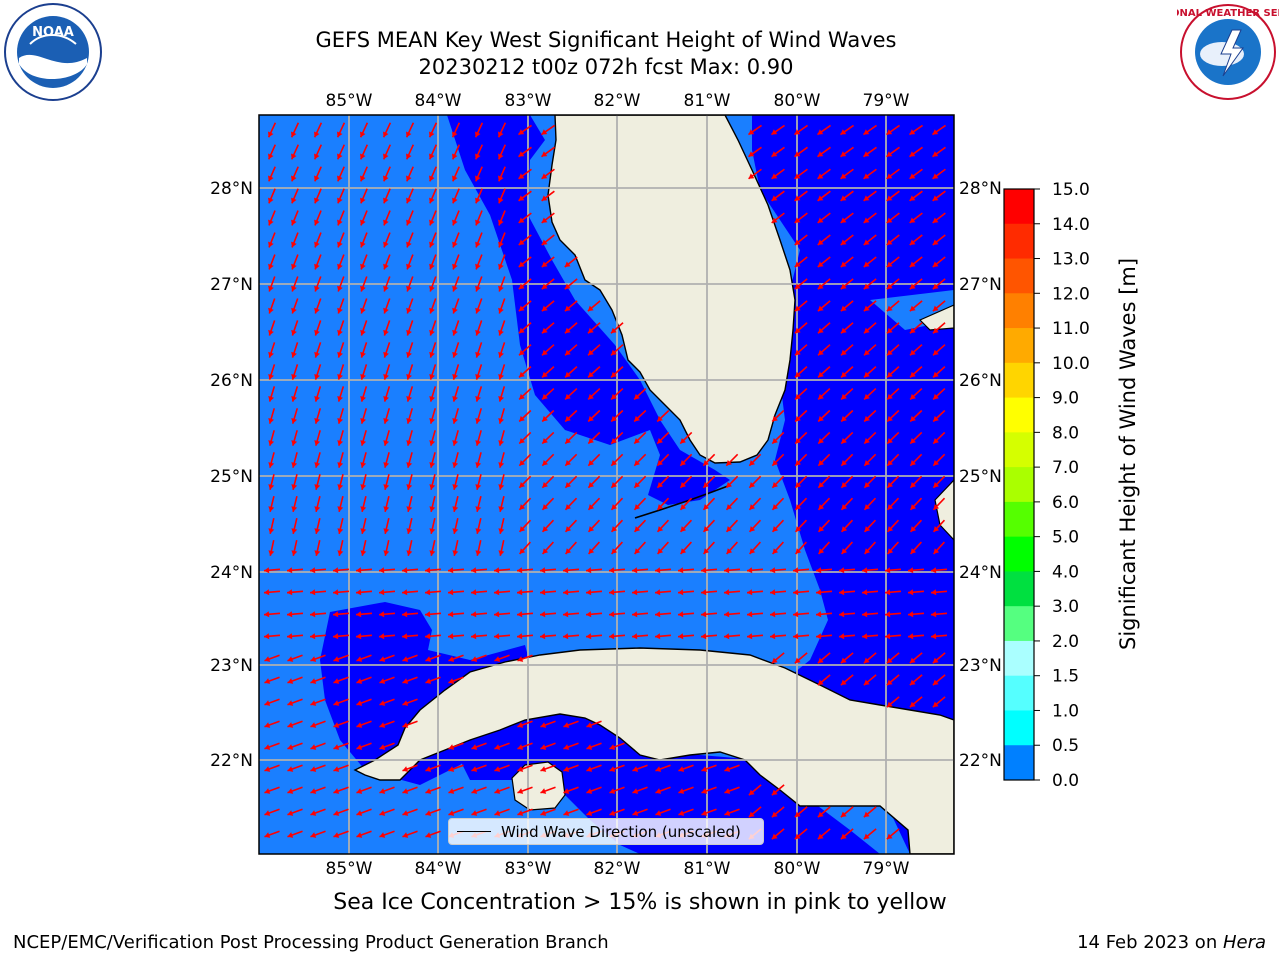  Describe the element at coordinates (231, 666) in the screenshot. I see `lat-label-left: 23°N` at that location.